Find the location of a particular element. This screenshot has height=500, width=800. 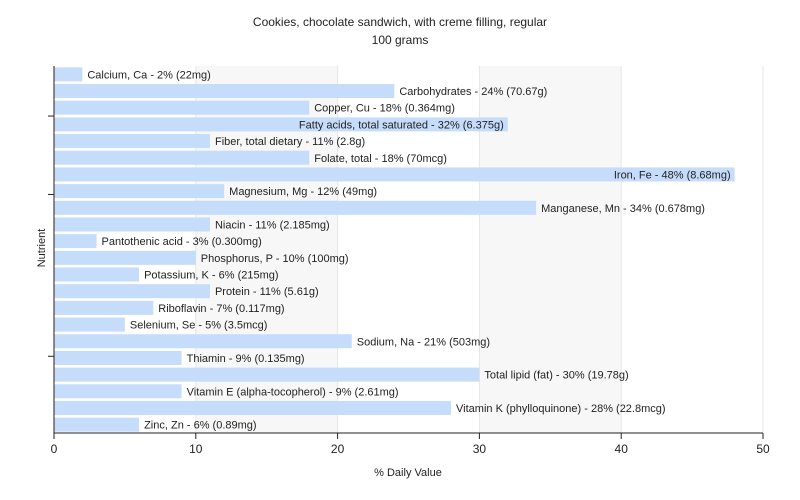

x-tick-label: 0 is located at coordinates (54, 449).